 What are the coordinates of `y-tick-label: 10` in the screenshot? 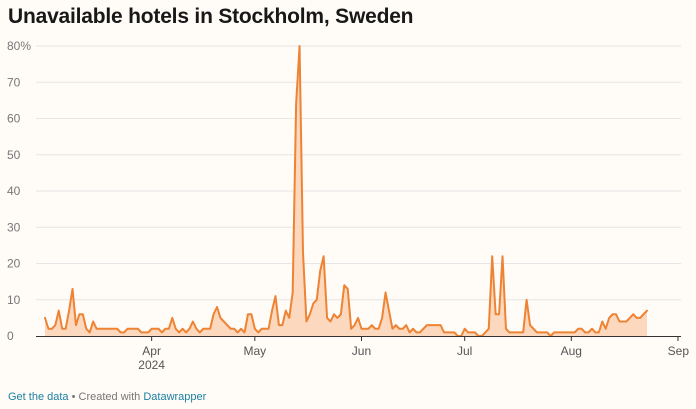 It's located at (14, 300).